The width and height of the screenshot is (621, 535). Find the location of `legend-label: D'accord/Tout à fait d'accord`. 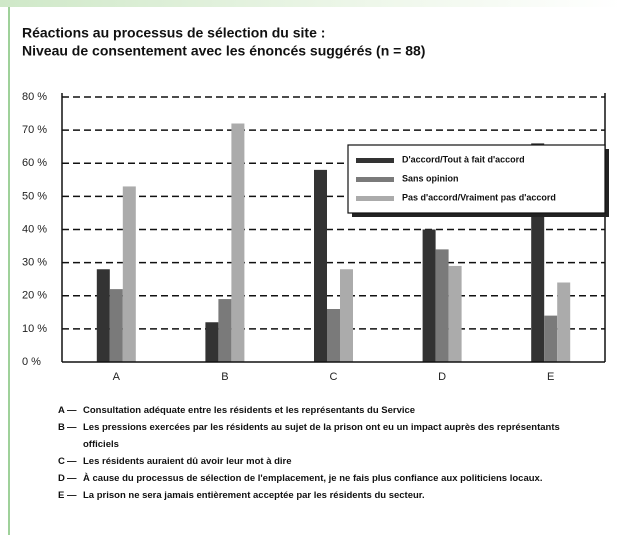

legend-label: D'accord/Tout à fait d'accord is located at coordinates (463, 159).